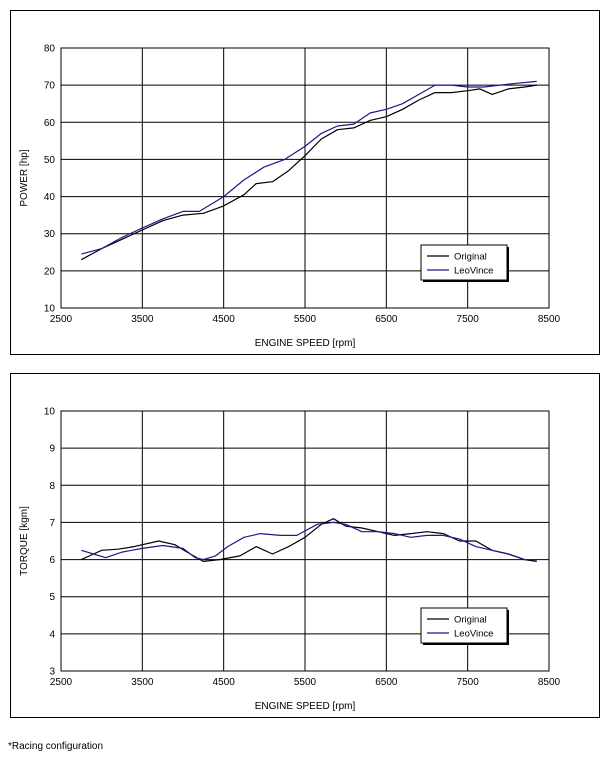  What do you see at coordinates (50, 160) in the screenshot?
I see `y-tick-label: 50` at bounding box center [50, 160].